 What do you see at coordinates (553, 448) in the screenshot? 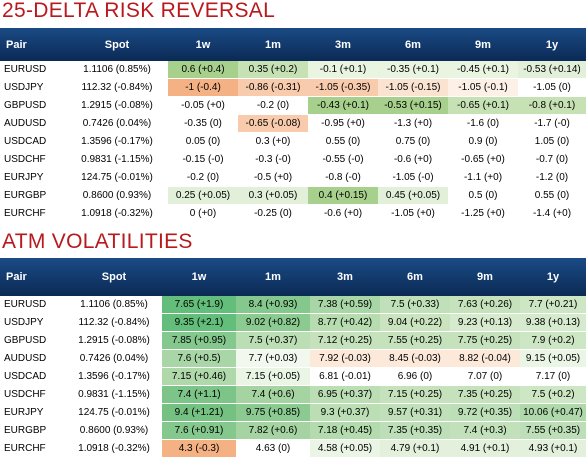
I see `value-cell: 4.93 (+0.1)` at bounding box center [553, 448].